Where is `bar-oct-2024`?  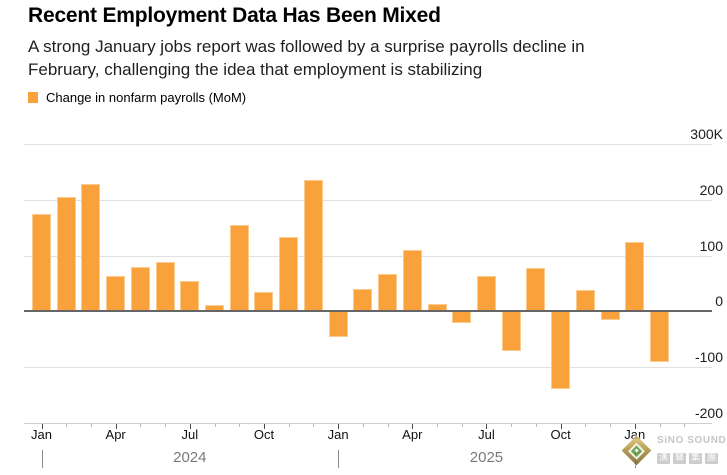 bar-oct-2024 is located at coordinates (264, 302).